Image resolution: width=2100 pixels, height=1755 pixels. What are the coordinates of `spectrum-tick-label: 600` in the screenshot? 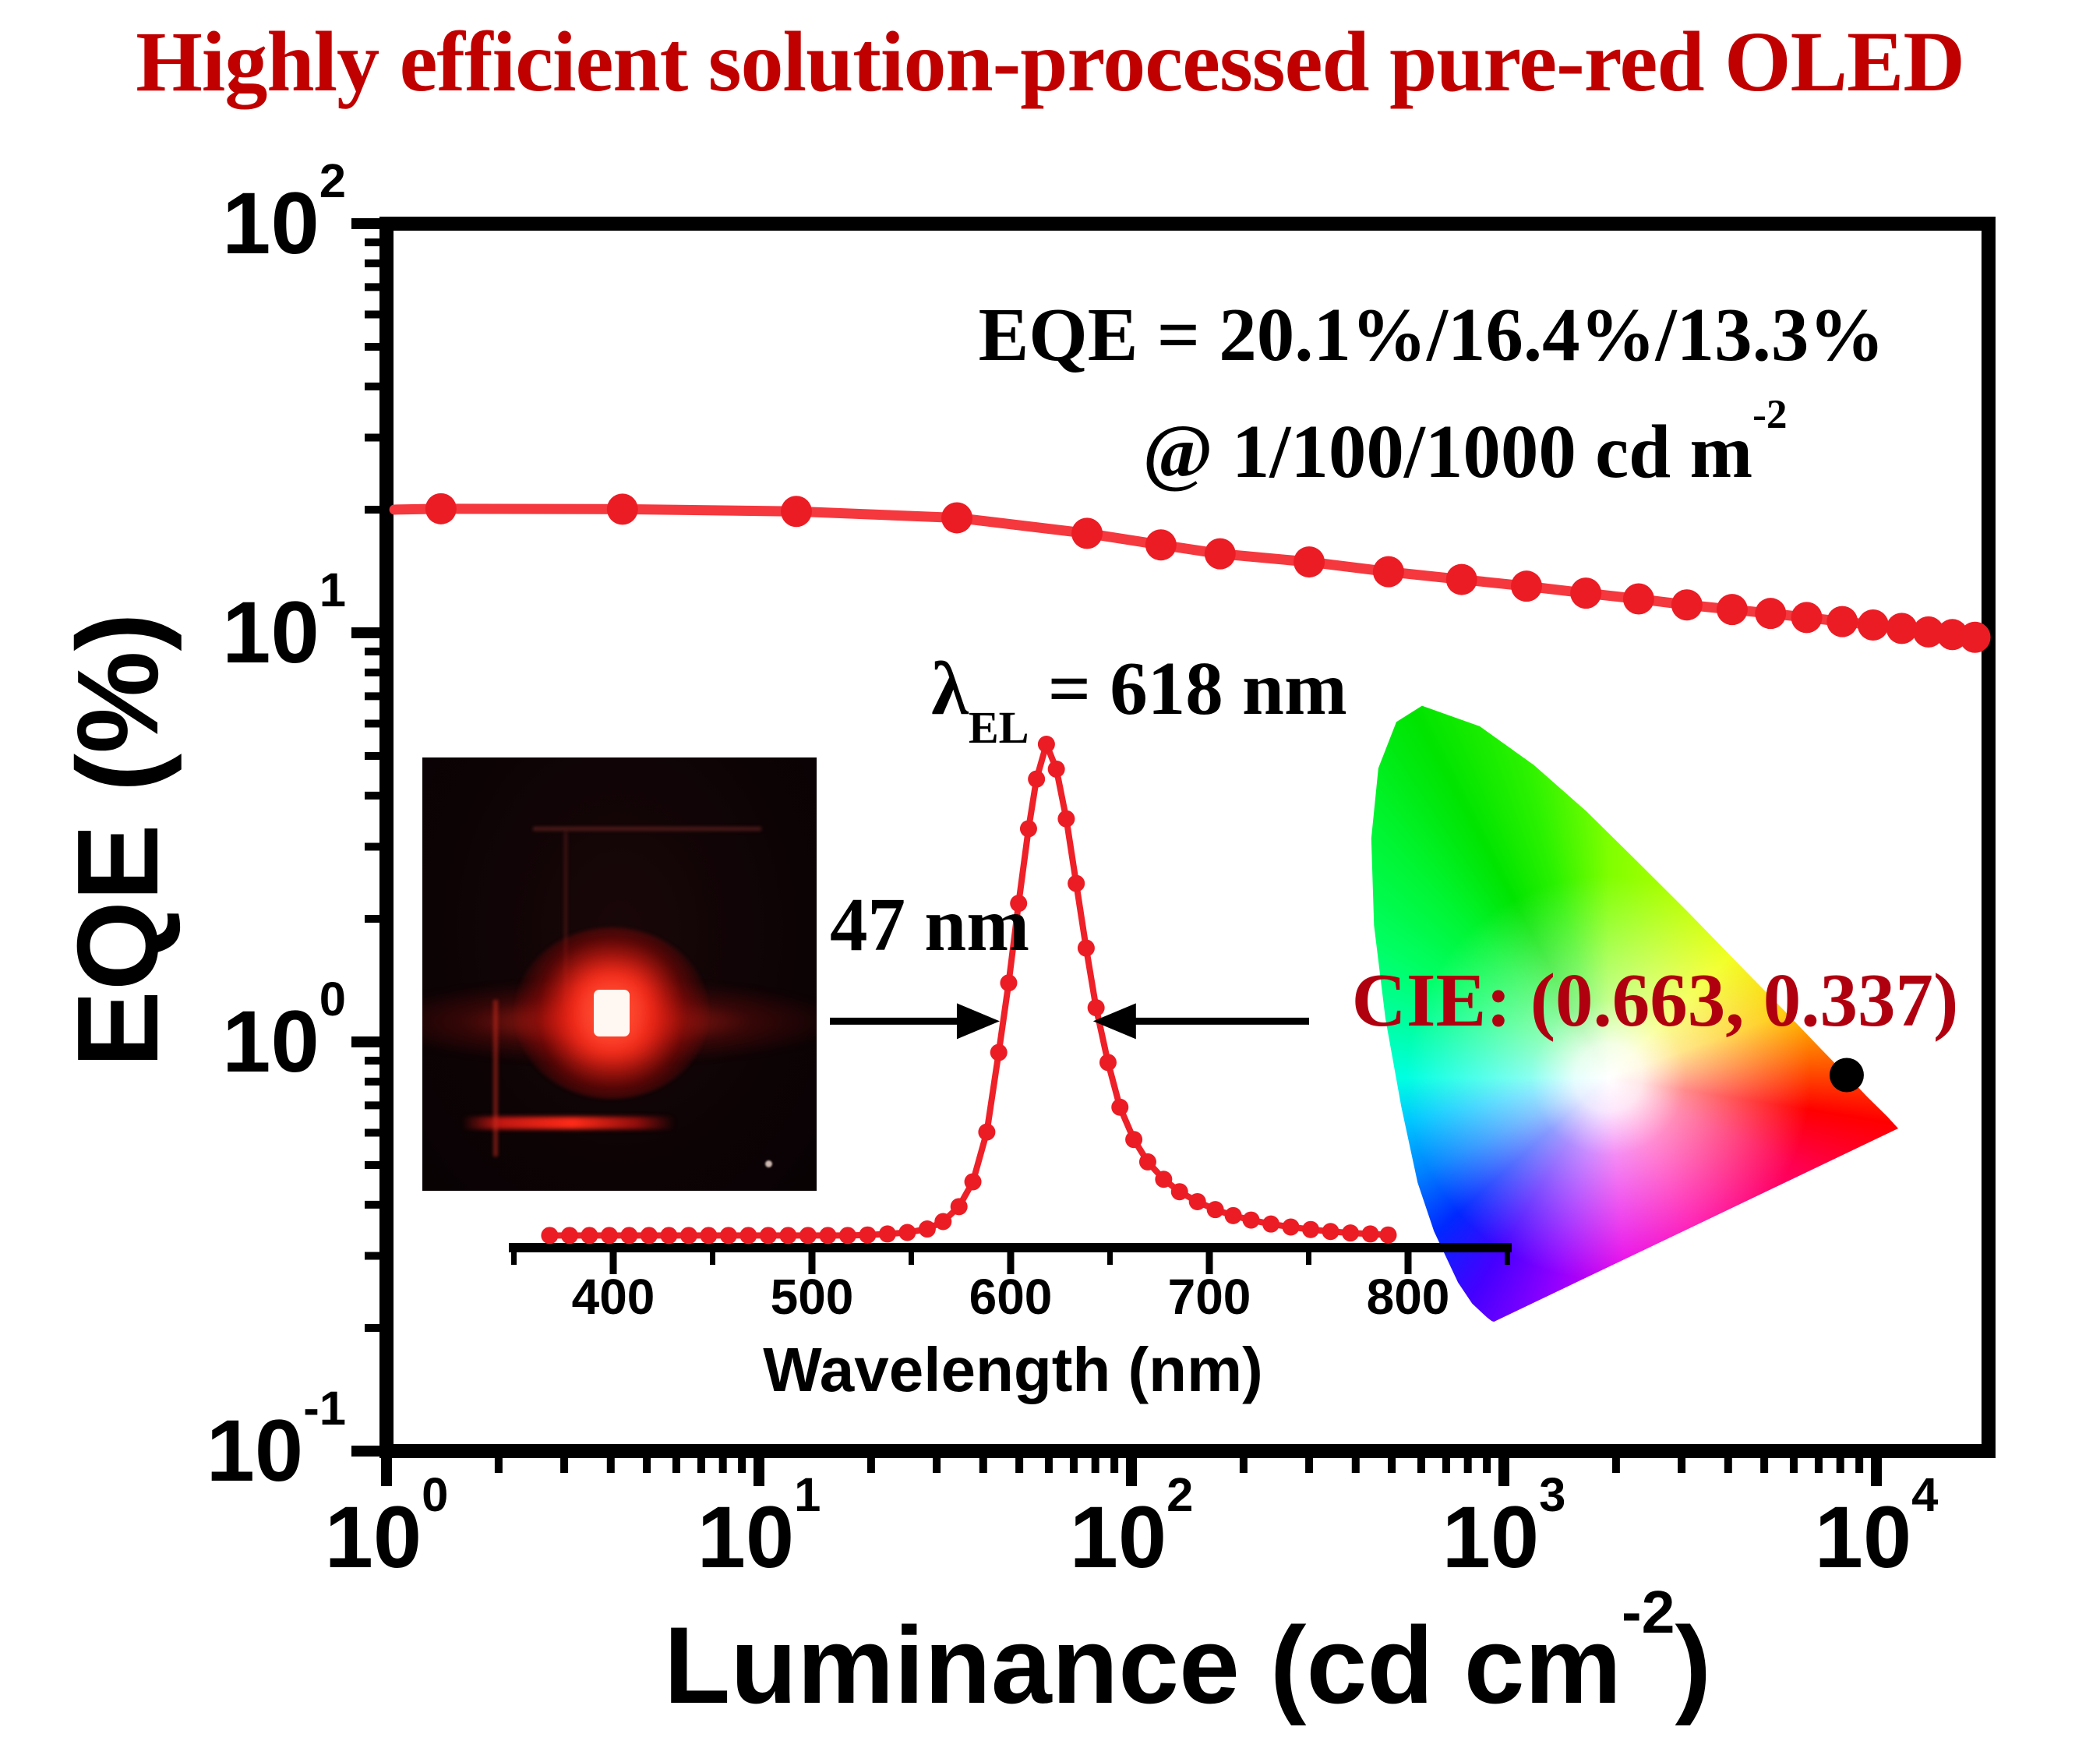 It's located at (1011, 1297).